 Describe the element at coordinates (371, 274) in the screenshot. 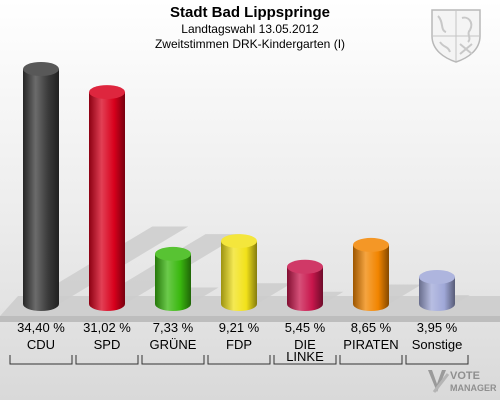

I see `bar-piraten` at that location.